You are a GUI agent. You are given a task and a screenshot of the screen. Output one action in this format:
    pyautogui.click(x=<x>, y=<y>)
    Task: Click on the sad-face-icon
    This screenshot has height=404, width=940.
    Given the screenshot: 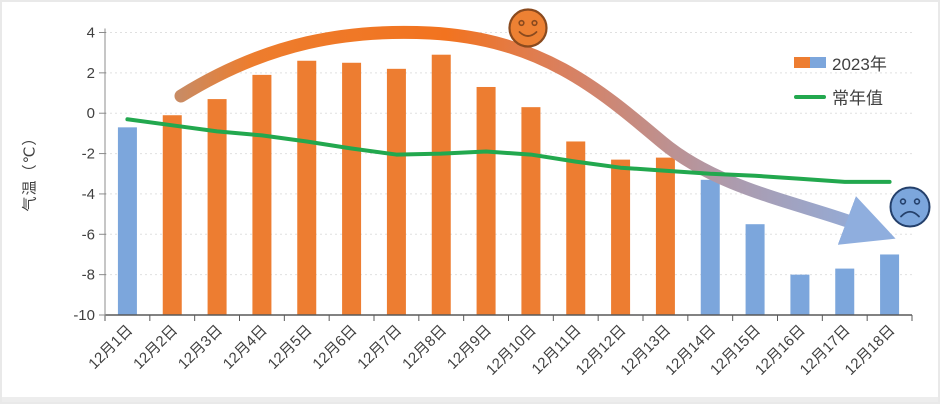 What is the action you would take?
    pyautogui.click(x=910, y=207)
    